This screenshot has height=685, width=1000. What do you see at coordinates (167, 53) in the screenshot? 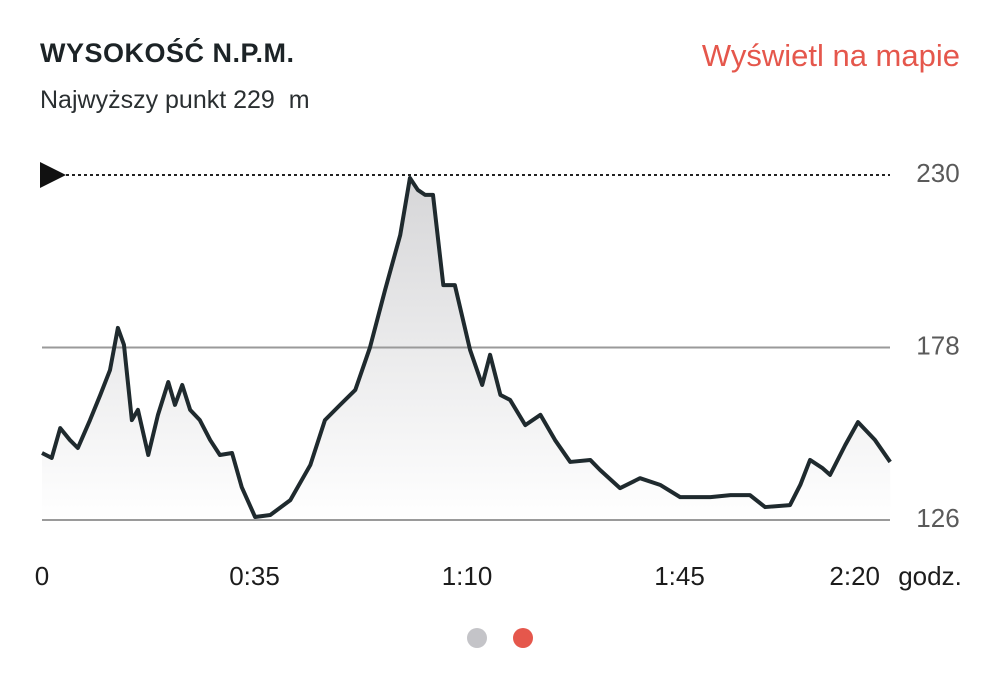
I see `title: WYSOKOŚĆ N.P.M.` at bounding box center [167, 53].